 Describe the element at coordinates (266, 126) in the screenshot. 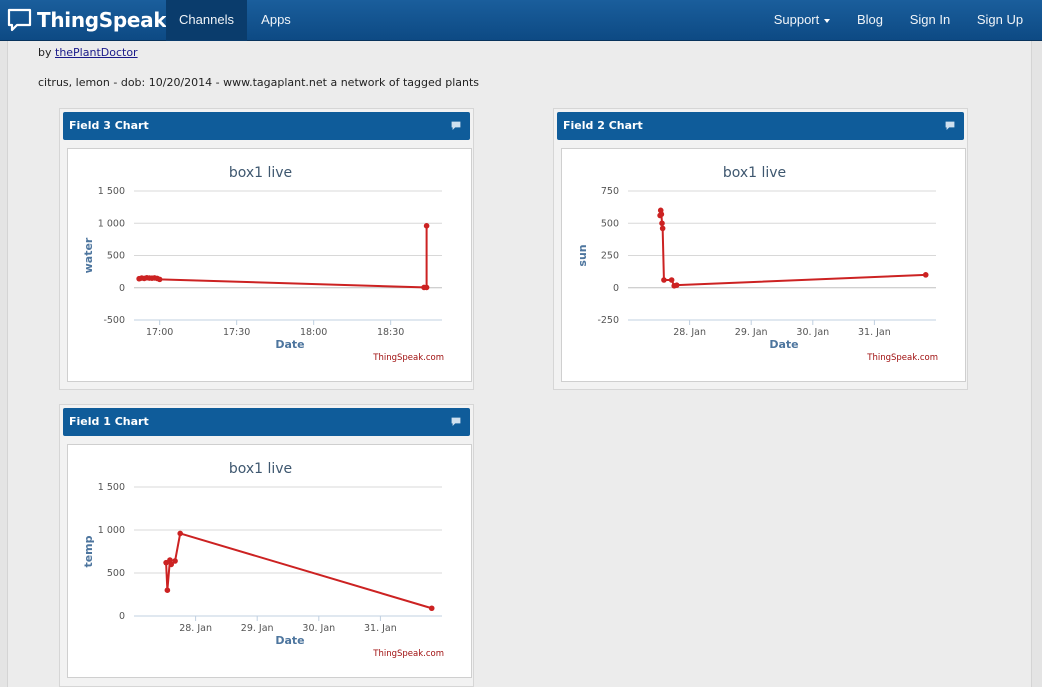

I see `field3-card-header: Field 3 Chart` at that location.